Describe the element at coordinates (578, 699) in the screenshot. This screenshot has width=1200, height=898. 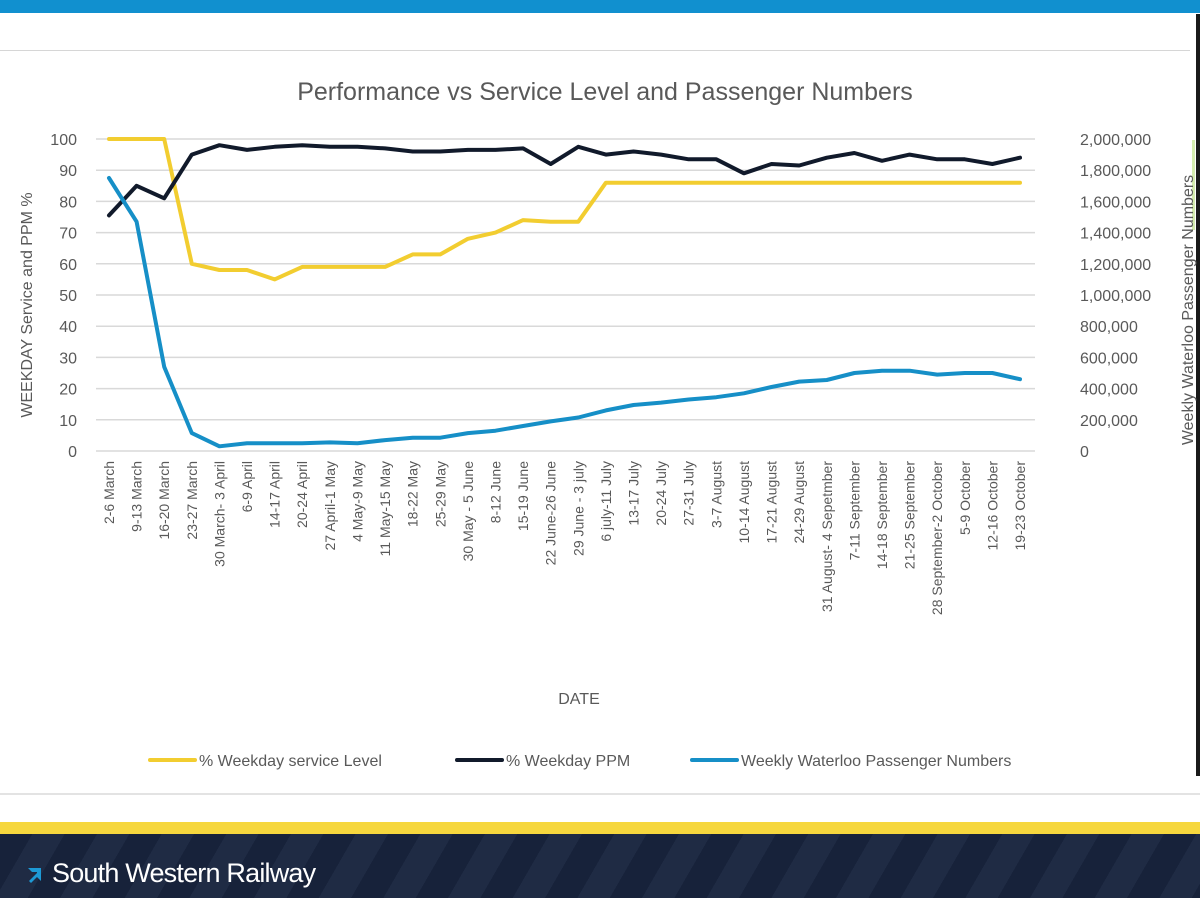
I see `x-axis-title: DATE` at that location.